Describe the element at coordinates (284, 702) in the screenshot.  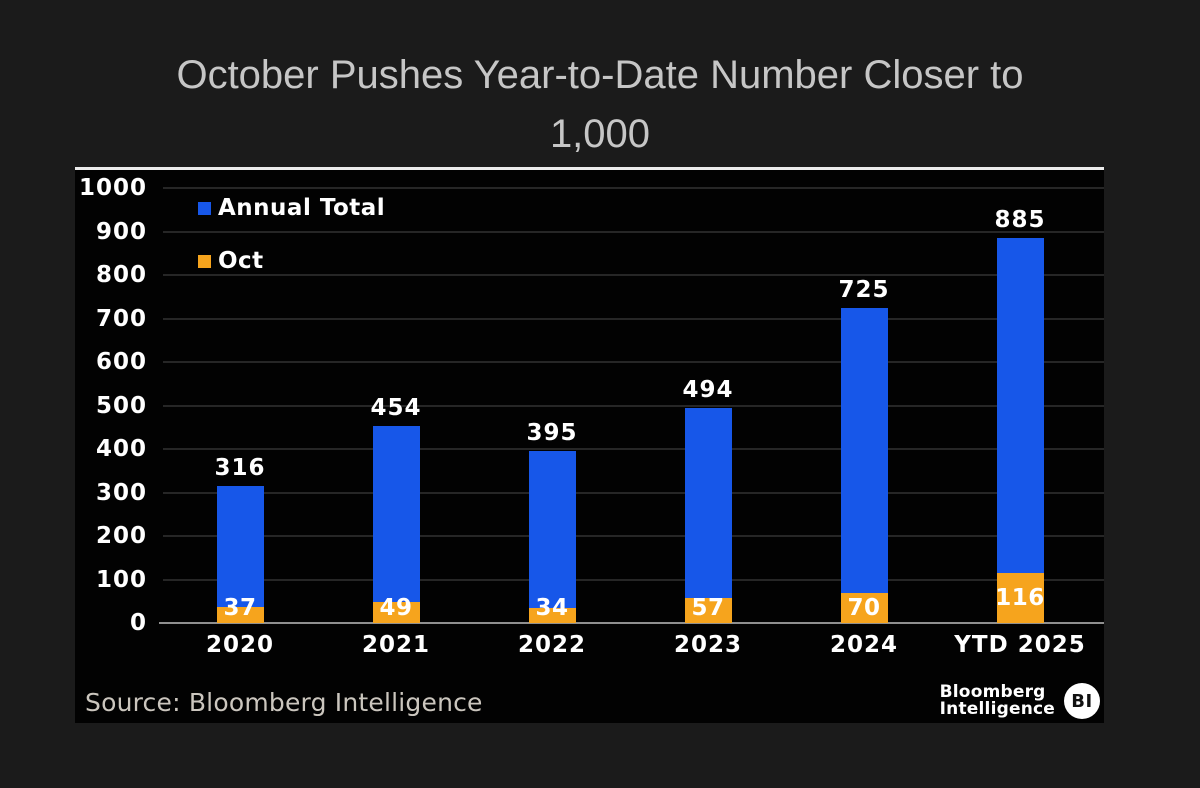
I see `source-note: Source: Bloomberg Intelligence` at that location.